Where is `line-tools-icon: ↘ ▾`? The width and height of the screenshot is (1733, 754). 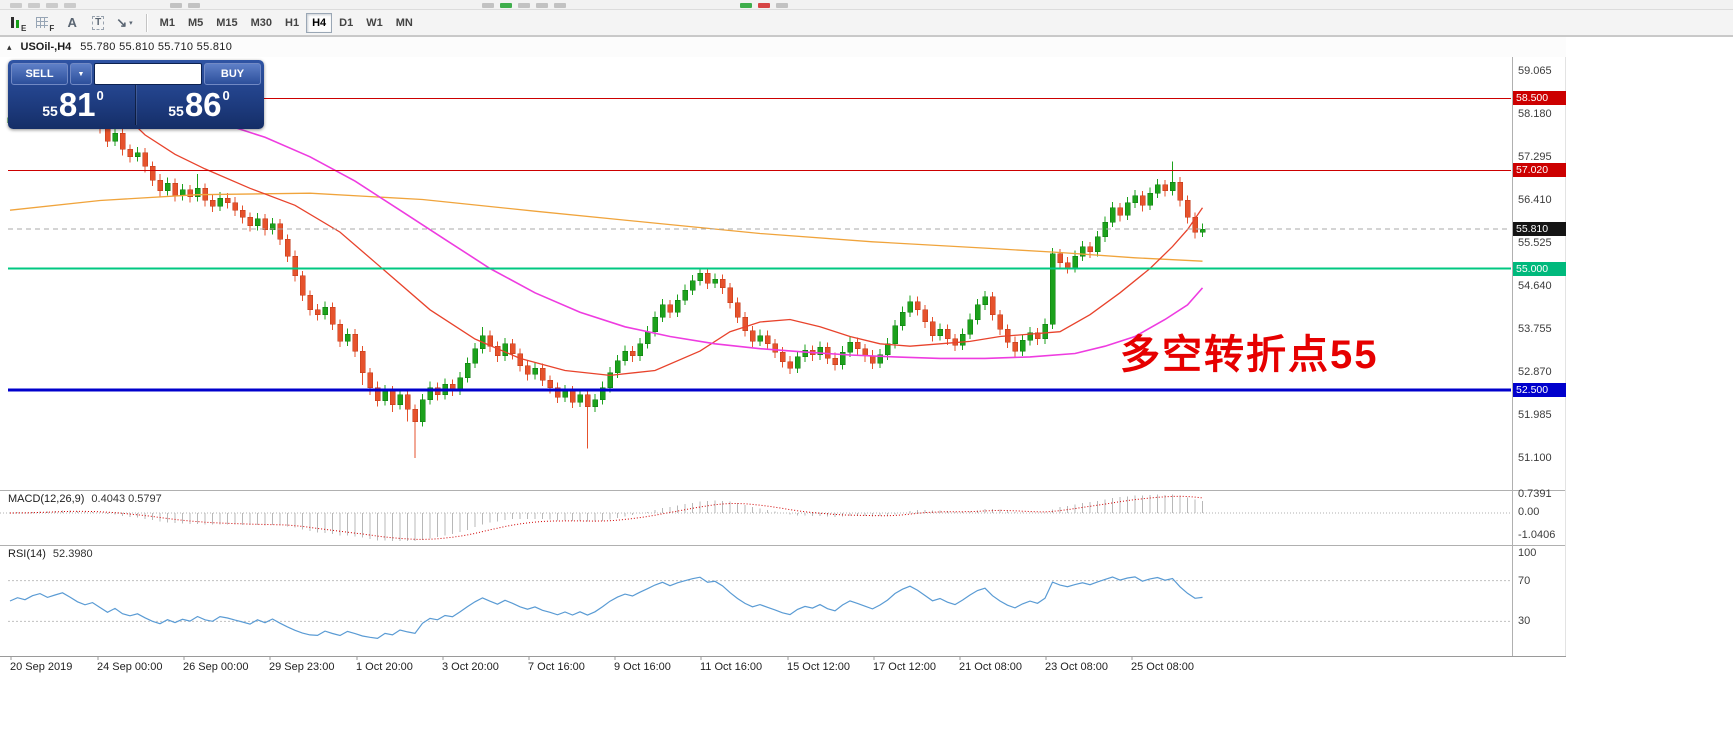 line-tools-icon: ↘ ▾ is located at coordinates (124, 23).